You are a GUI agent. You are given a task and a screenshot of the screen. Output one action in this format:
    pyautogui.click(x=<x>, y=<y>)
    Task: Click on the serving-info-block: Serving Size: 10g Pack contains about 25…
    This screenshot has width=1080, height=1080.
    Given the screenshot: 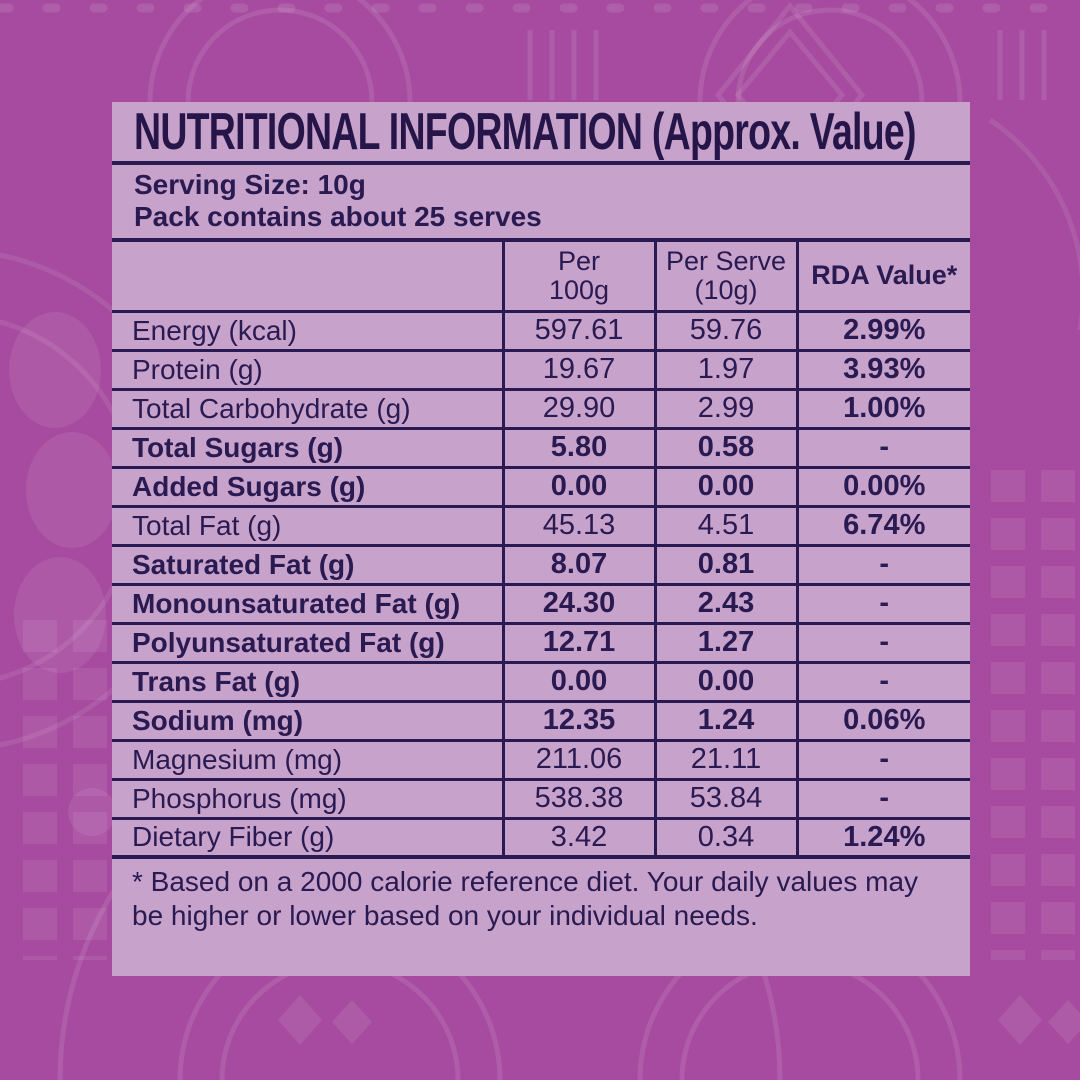 What is the action you would take?
    pyautogui.click(x=541, y=201)
    